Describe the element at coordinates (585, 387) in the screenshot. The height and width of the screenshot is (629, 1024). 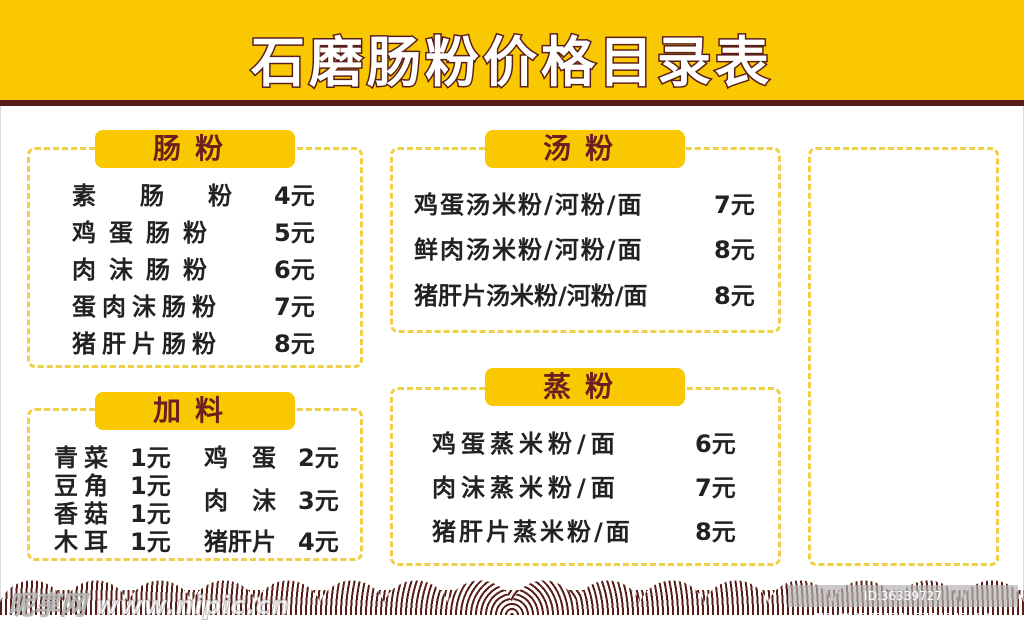
I see `zhengfen-label: 蒸粉` at that location.